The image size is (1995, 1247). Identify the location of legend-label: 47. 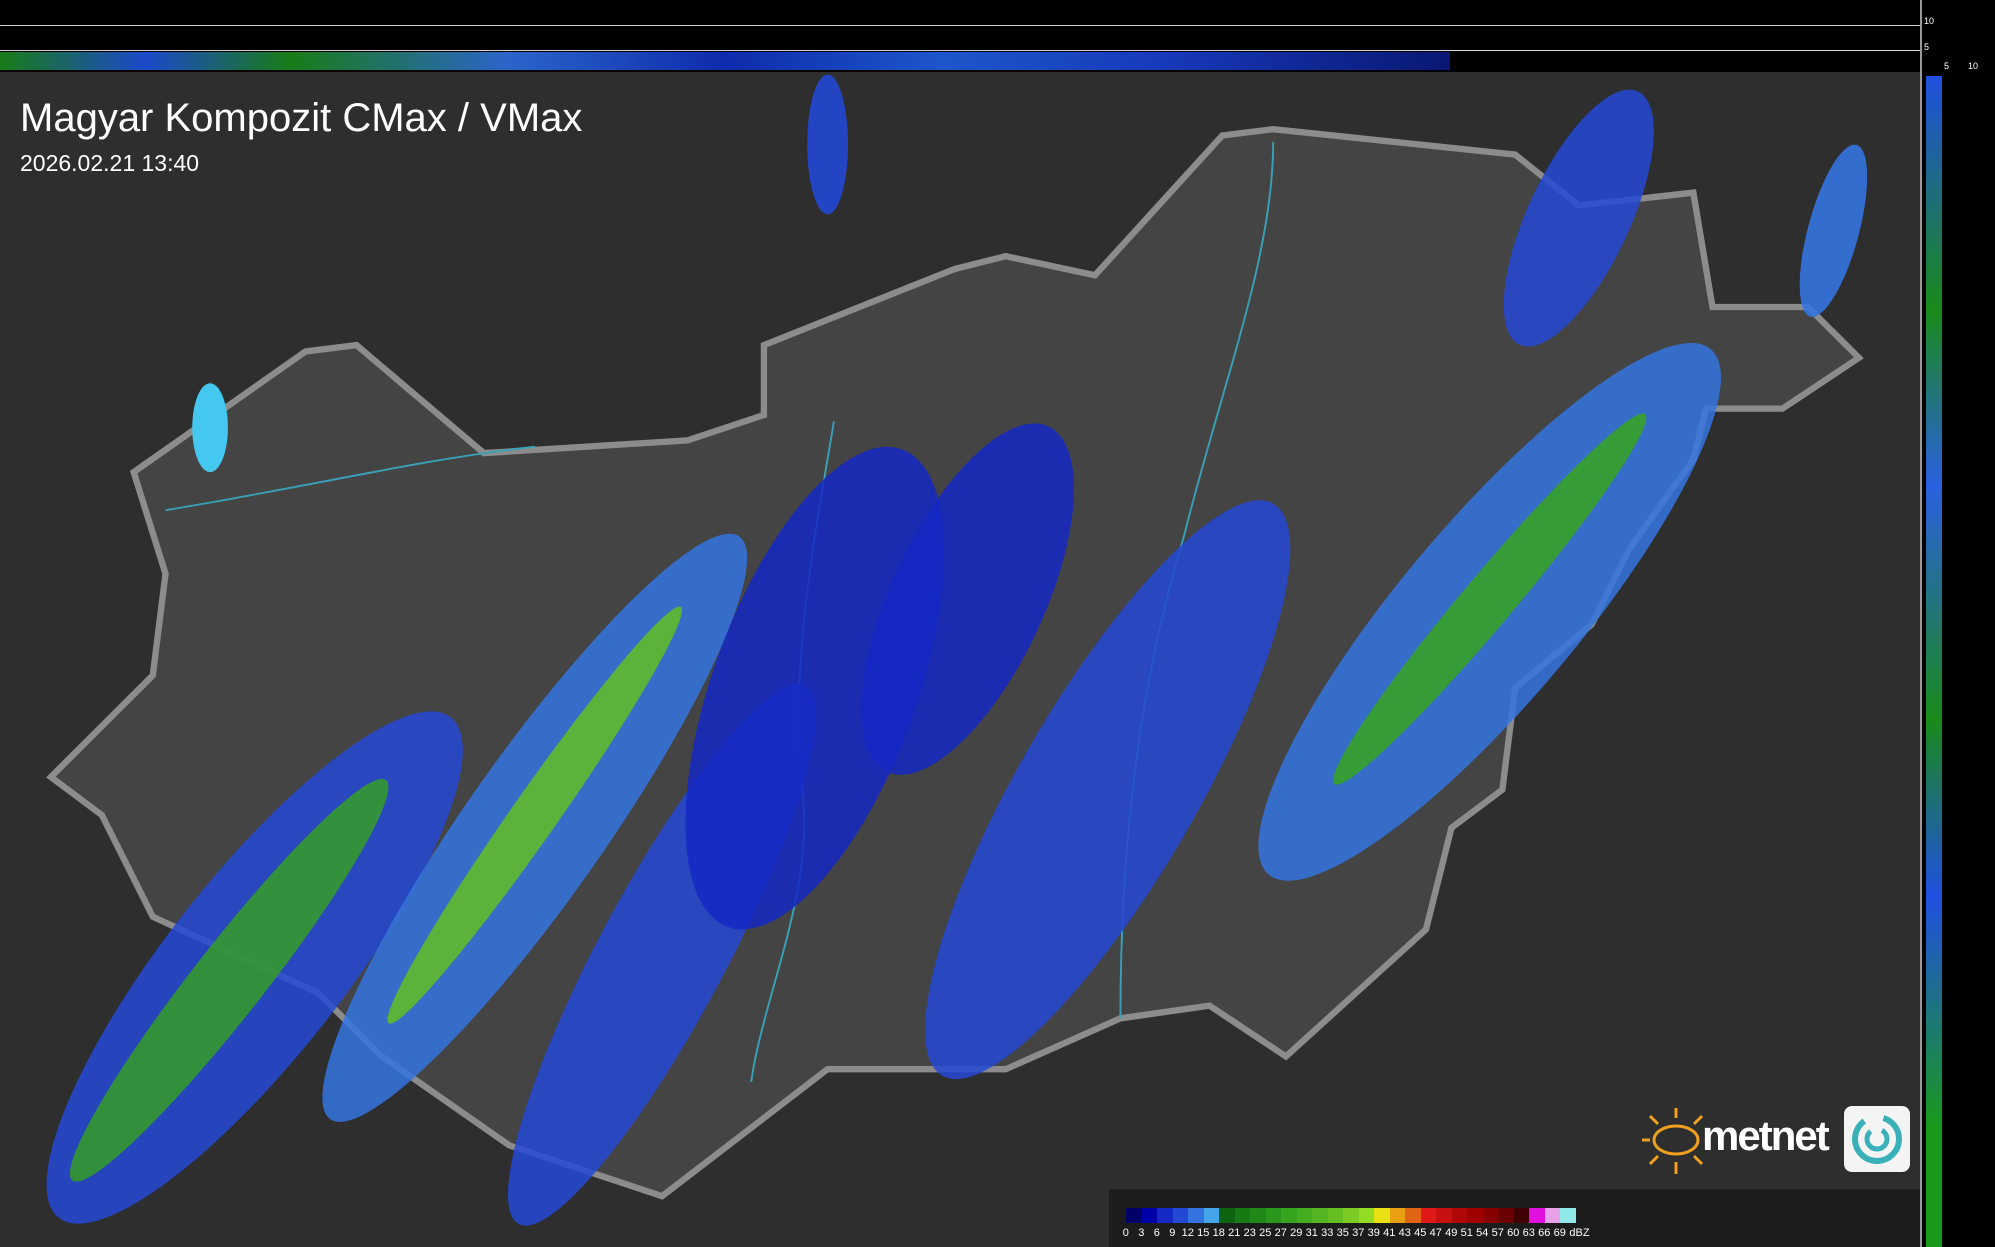
(1435, 1233).